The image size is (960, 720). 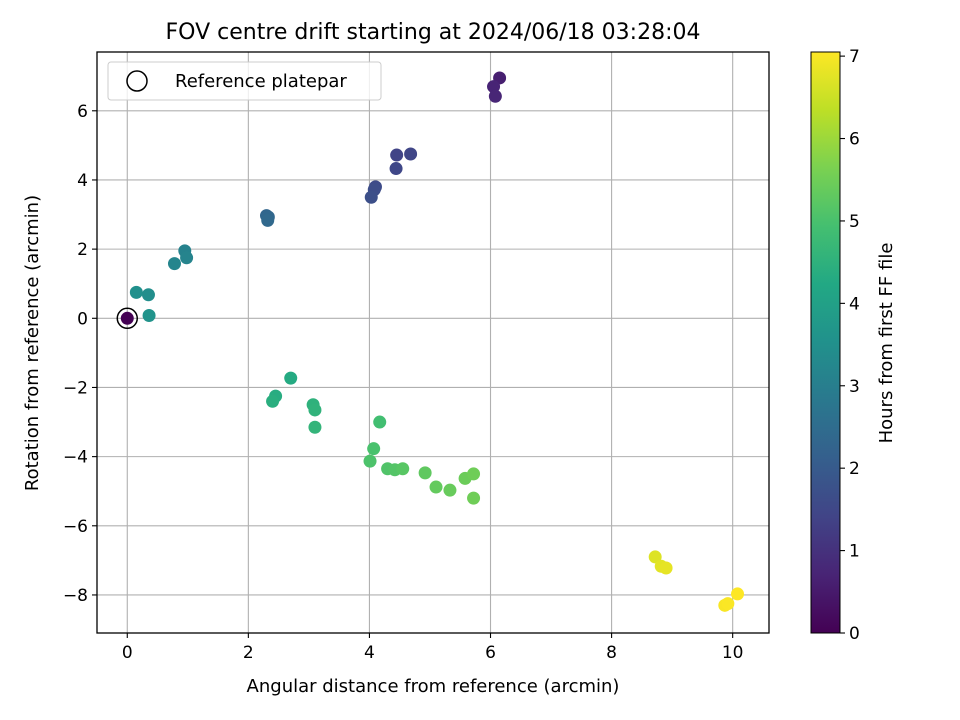 I want to click on colorbar-label: Hours from first FF file, so click(x=886, y=343).